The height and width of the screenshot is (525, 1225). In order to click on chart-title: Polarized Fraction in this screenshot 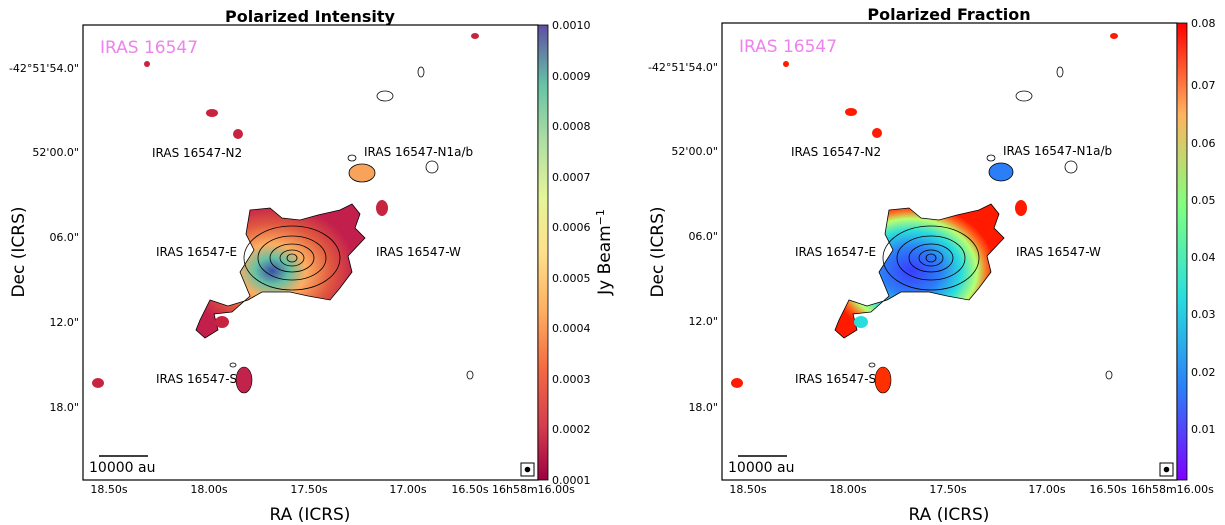, I will do `click(948, 14)`.